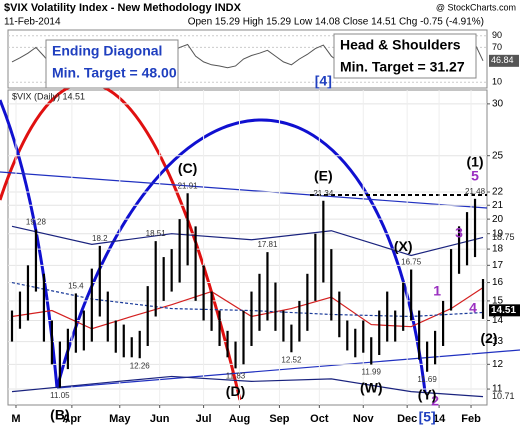 Image resolution: width=520 pixels, height=429 pixels. What do you see at coordinates (439, 419) in the screenshot?
I see `x-tick-label: 14` at bounding box center [439, 419].